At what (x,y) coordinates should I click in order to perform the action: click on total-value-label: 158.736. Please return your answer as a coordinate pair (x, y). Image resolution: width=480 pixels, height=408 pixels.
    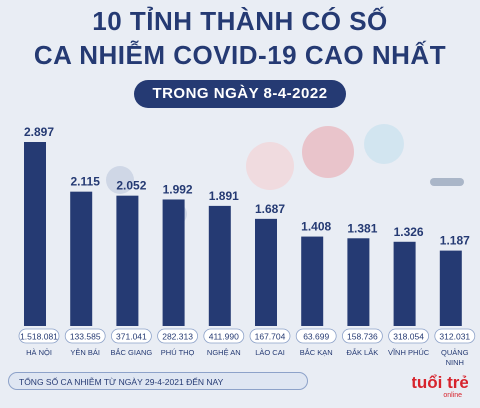
    Looking at the image, I should click on (362, 337).